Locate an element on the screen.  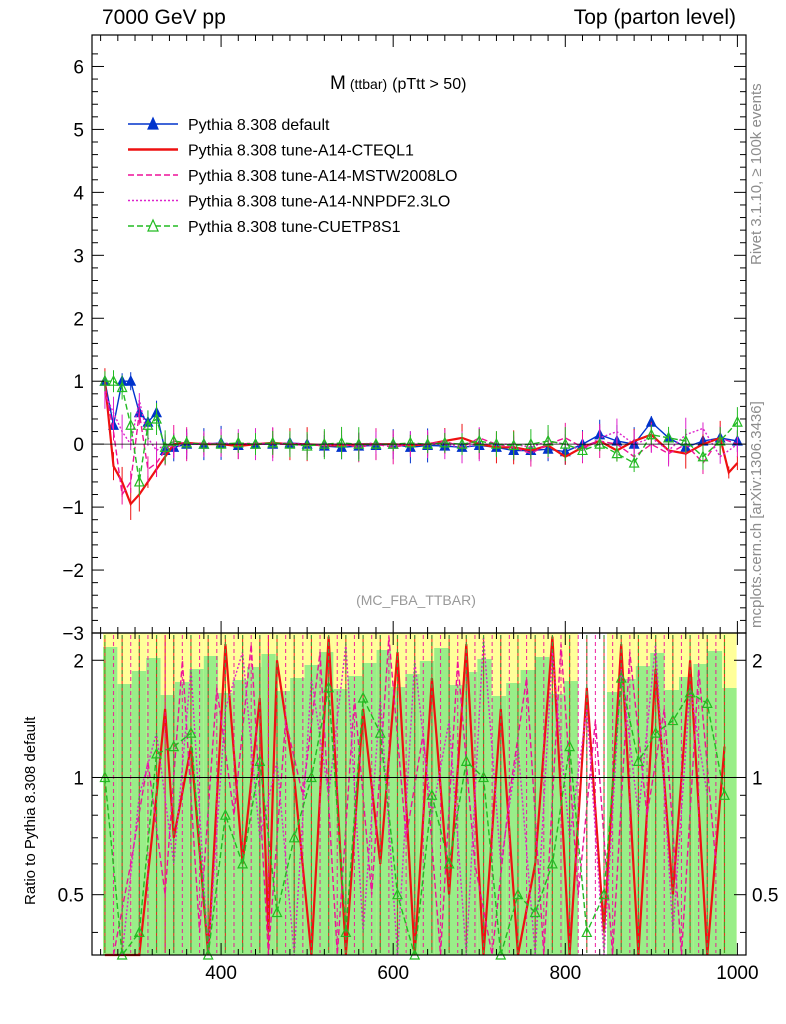
x-tick-label: 1000 is located at coordinates (737, 973).